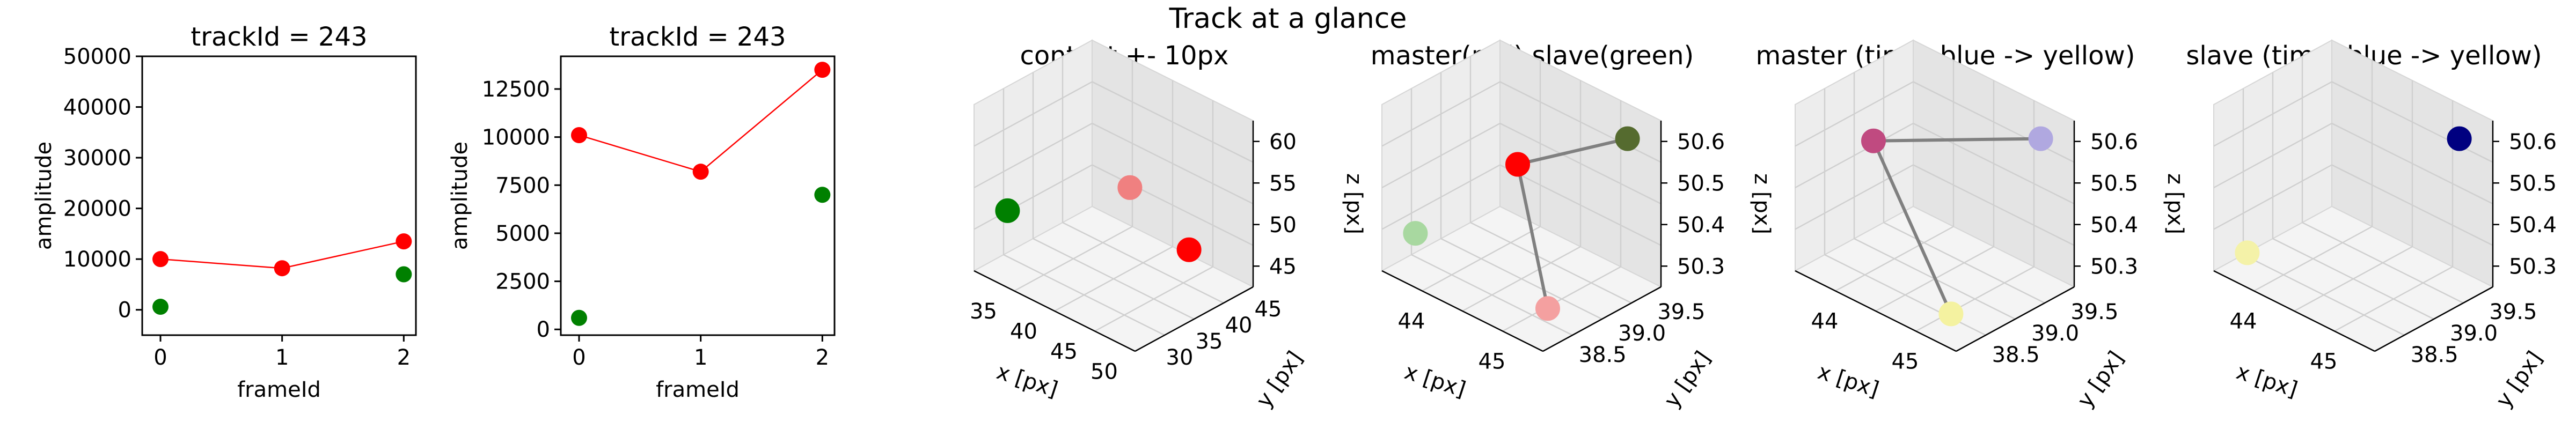 The image size is (2576, 429). Describe the element at coordinates (522, 282) in the screenshot. I see `y-tick-label: 2500` at that location.